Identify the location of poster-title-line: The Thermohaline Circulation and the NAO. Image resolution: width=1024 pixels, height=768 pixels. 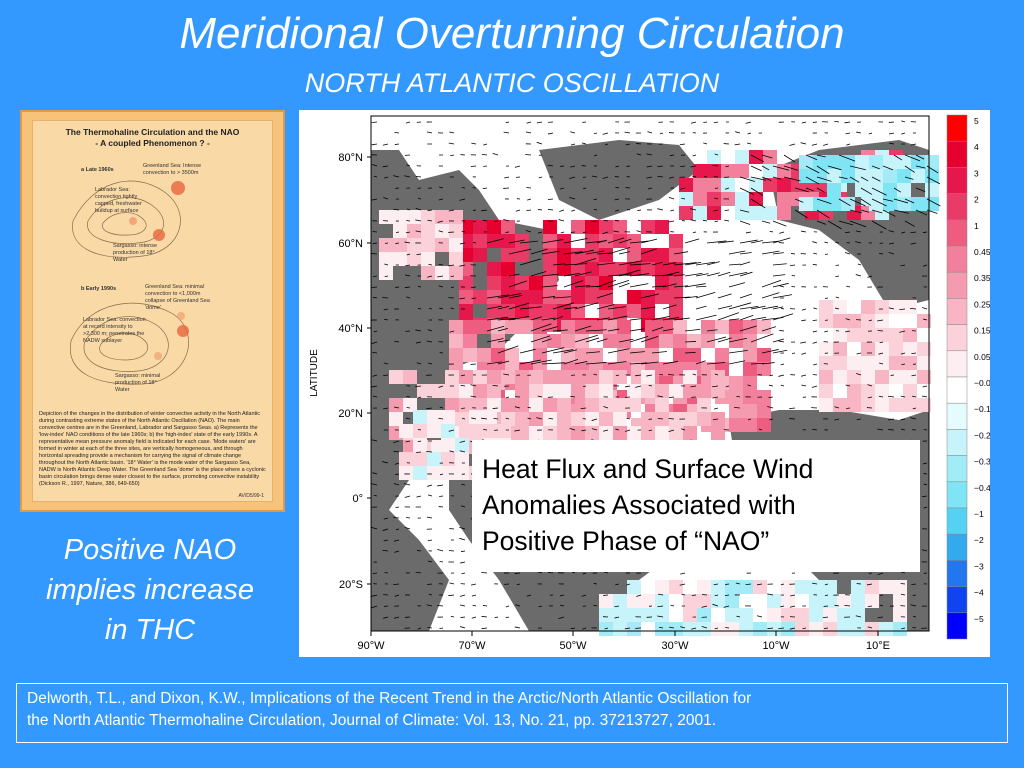
(152, 132).